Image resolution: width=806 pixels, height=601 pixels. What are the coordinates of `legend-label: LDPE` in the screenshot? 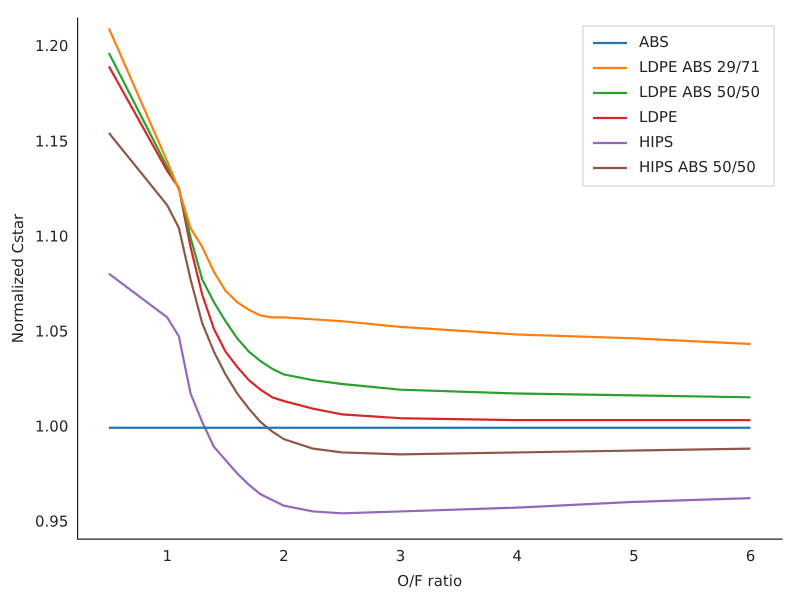 It's located at (658, 117).